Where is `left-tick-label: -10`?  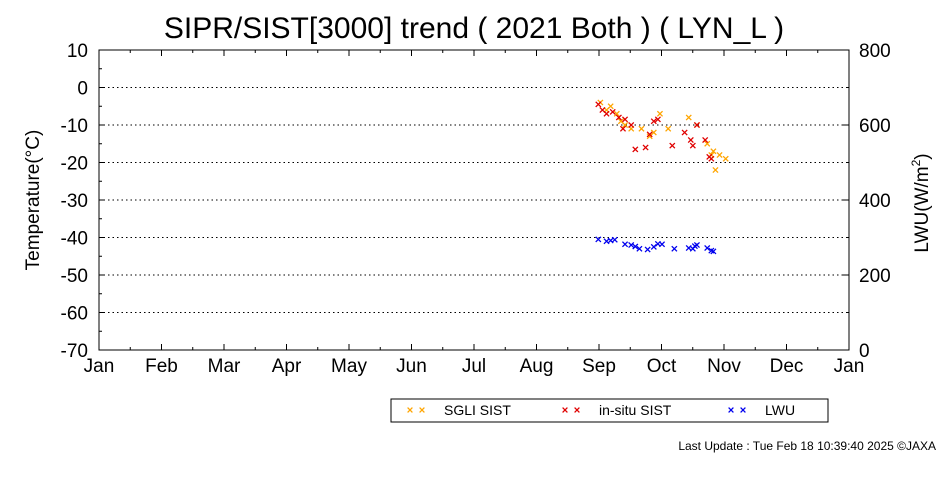
left-tick-label: -10 is located at coordinates (74, 126).